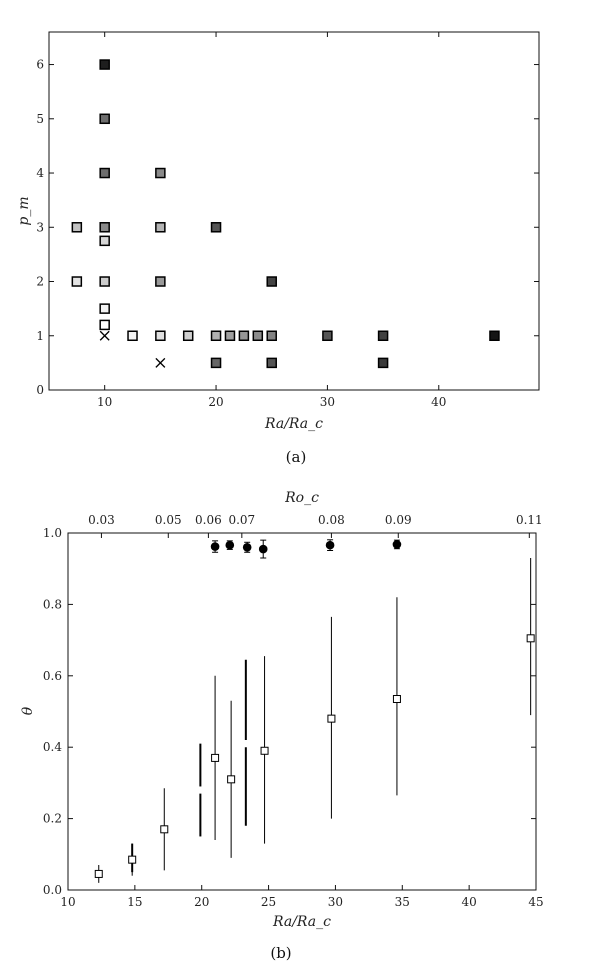 The image size is (600, 966). I want to click on y-tick-label-a: 0, so click(40, 390).